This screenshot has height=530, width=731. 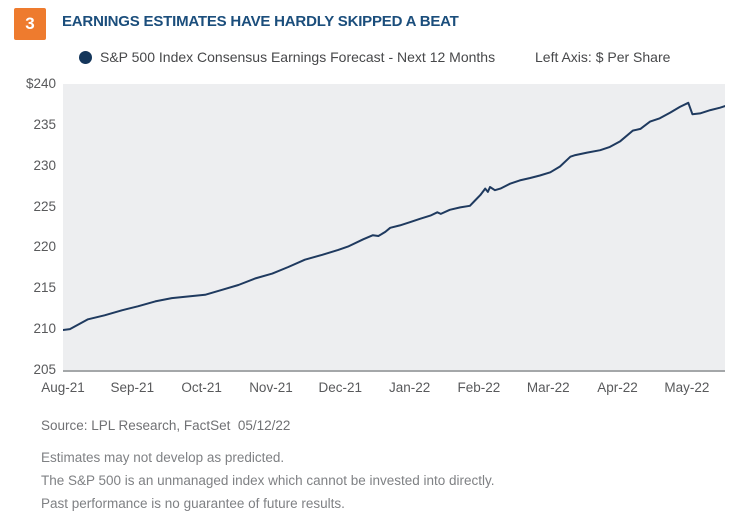 I want to click on x-tick-label: Jan-22, so click(x=409, y=387).